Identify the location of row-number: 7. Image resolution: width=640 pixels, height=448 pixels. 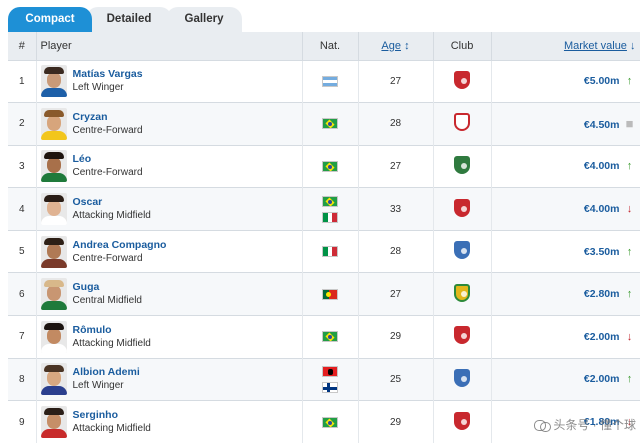
(22, 337).